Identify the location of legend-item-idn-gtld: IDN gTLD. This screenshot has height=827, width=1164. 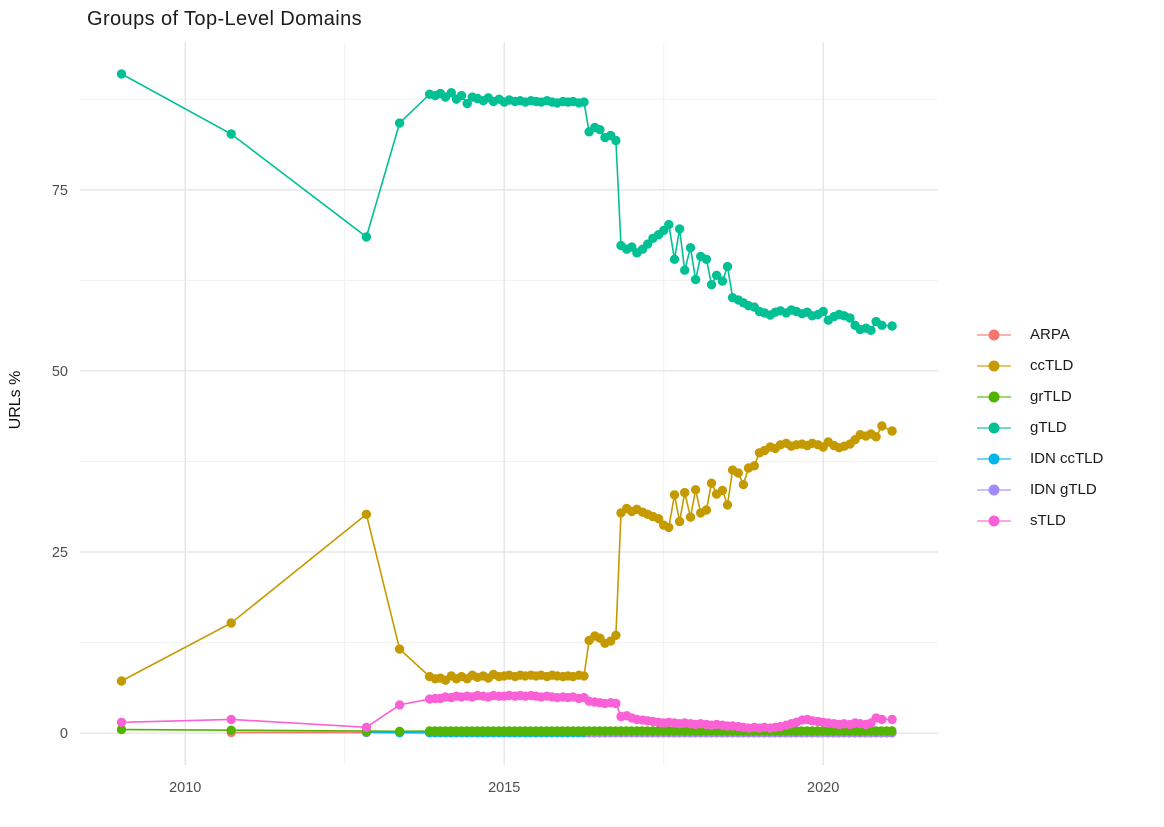
(1040, 489).